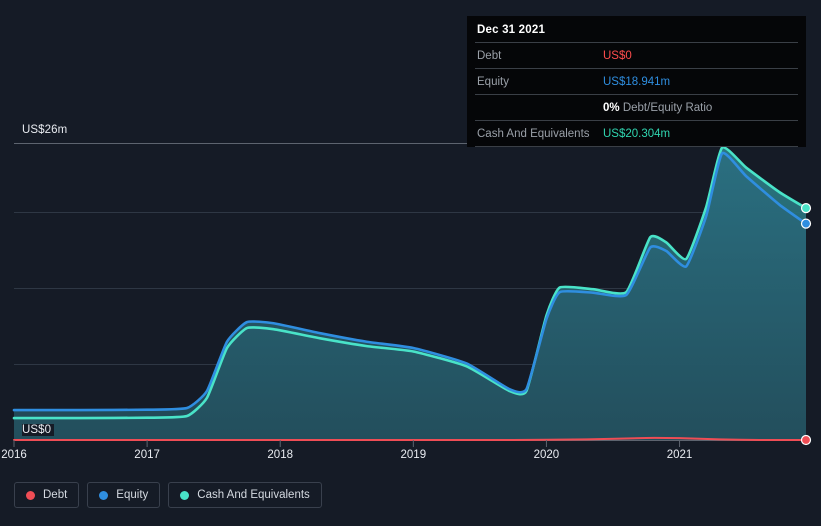 The height and width of the screenshot is (526, 821). I want to click on tooltip-row-cash: Cash And Equivalents US$20.304m, so click(636, 133).